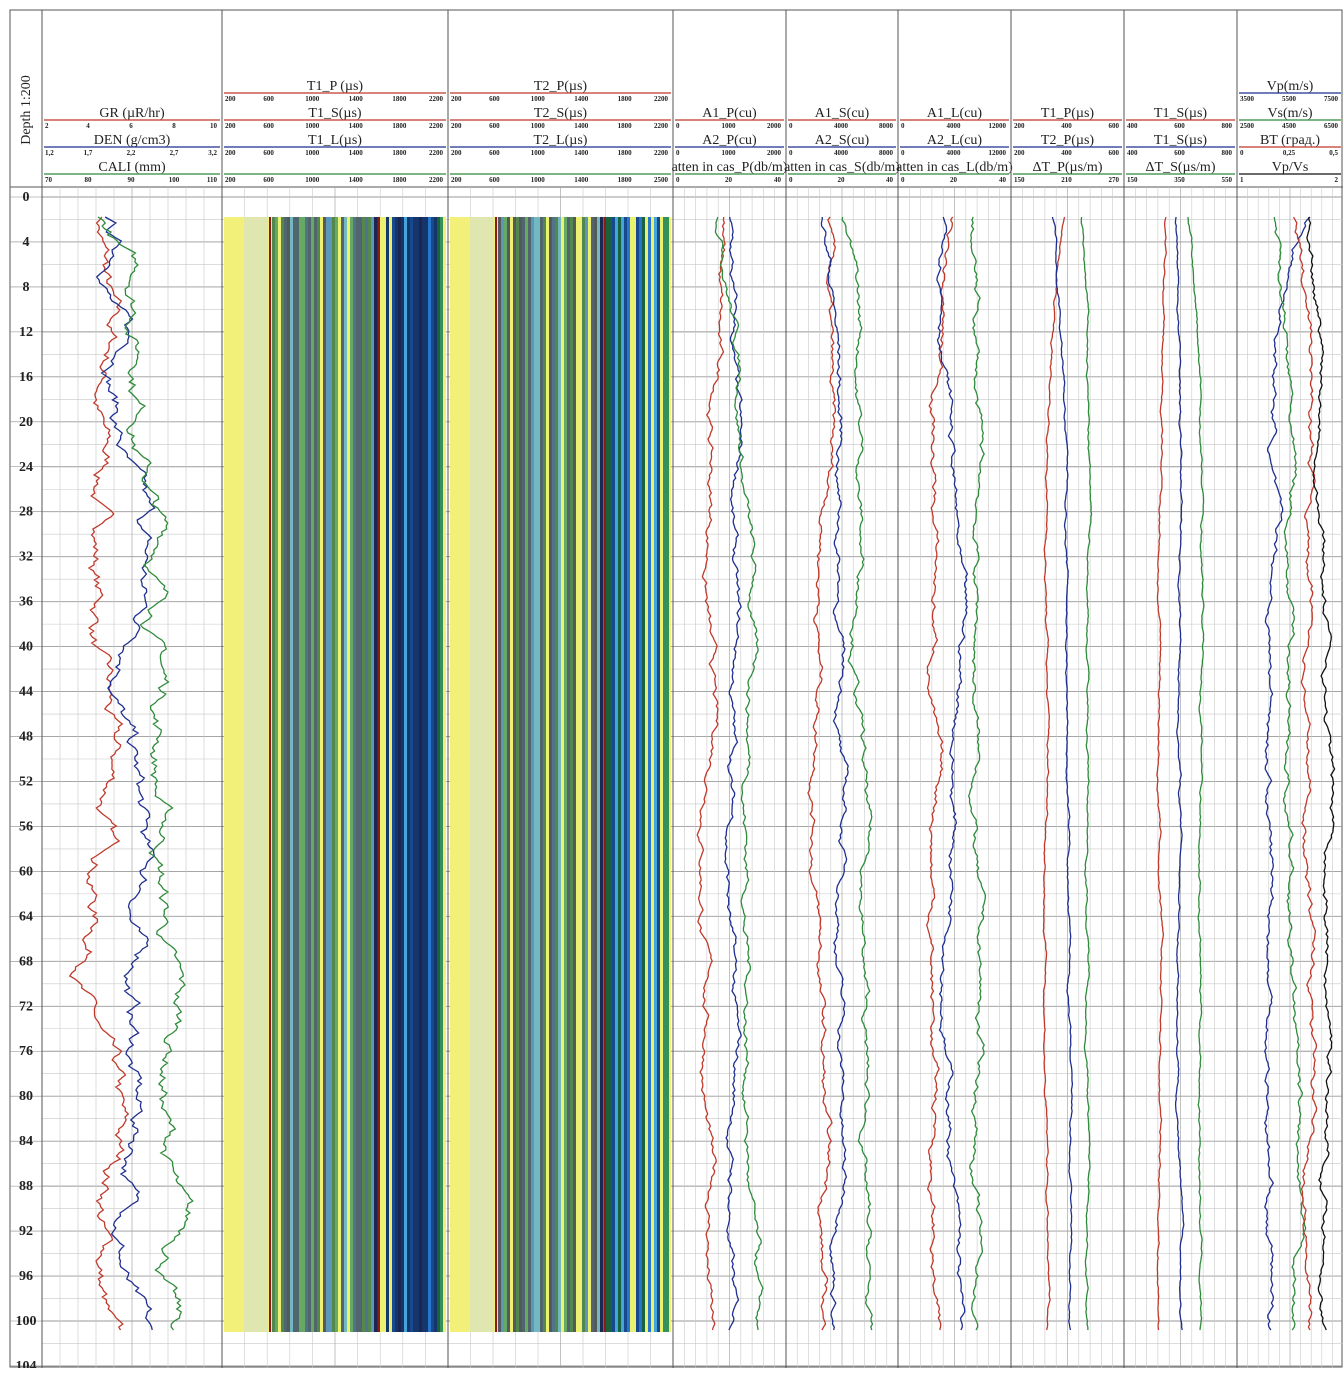 Image resolution: width=1343 pixels, height=1373 pixels. Describe the element at coordinates (1019, 180) in the screenshot. I see `scale-label: 150` at that location.